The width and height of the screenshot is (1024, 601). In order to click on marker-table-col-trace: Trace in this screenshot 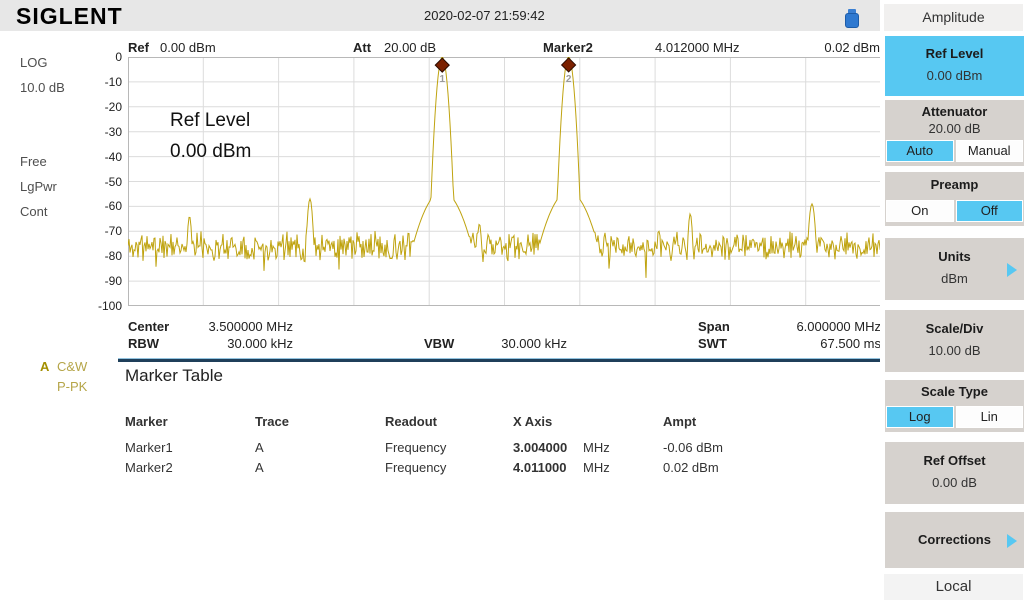, I will do `click(272, 421)`.